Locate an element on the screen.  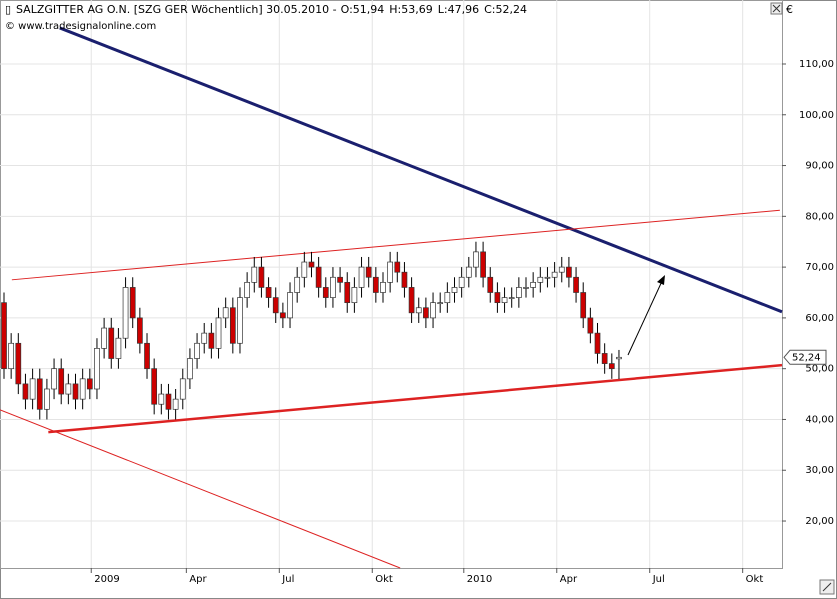
arrow is located at coordinates (645, 317).